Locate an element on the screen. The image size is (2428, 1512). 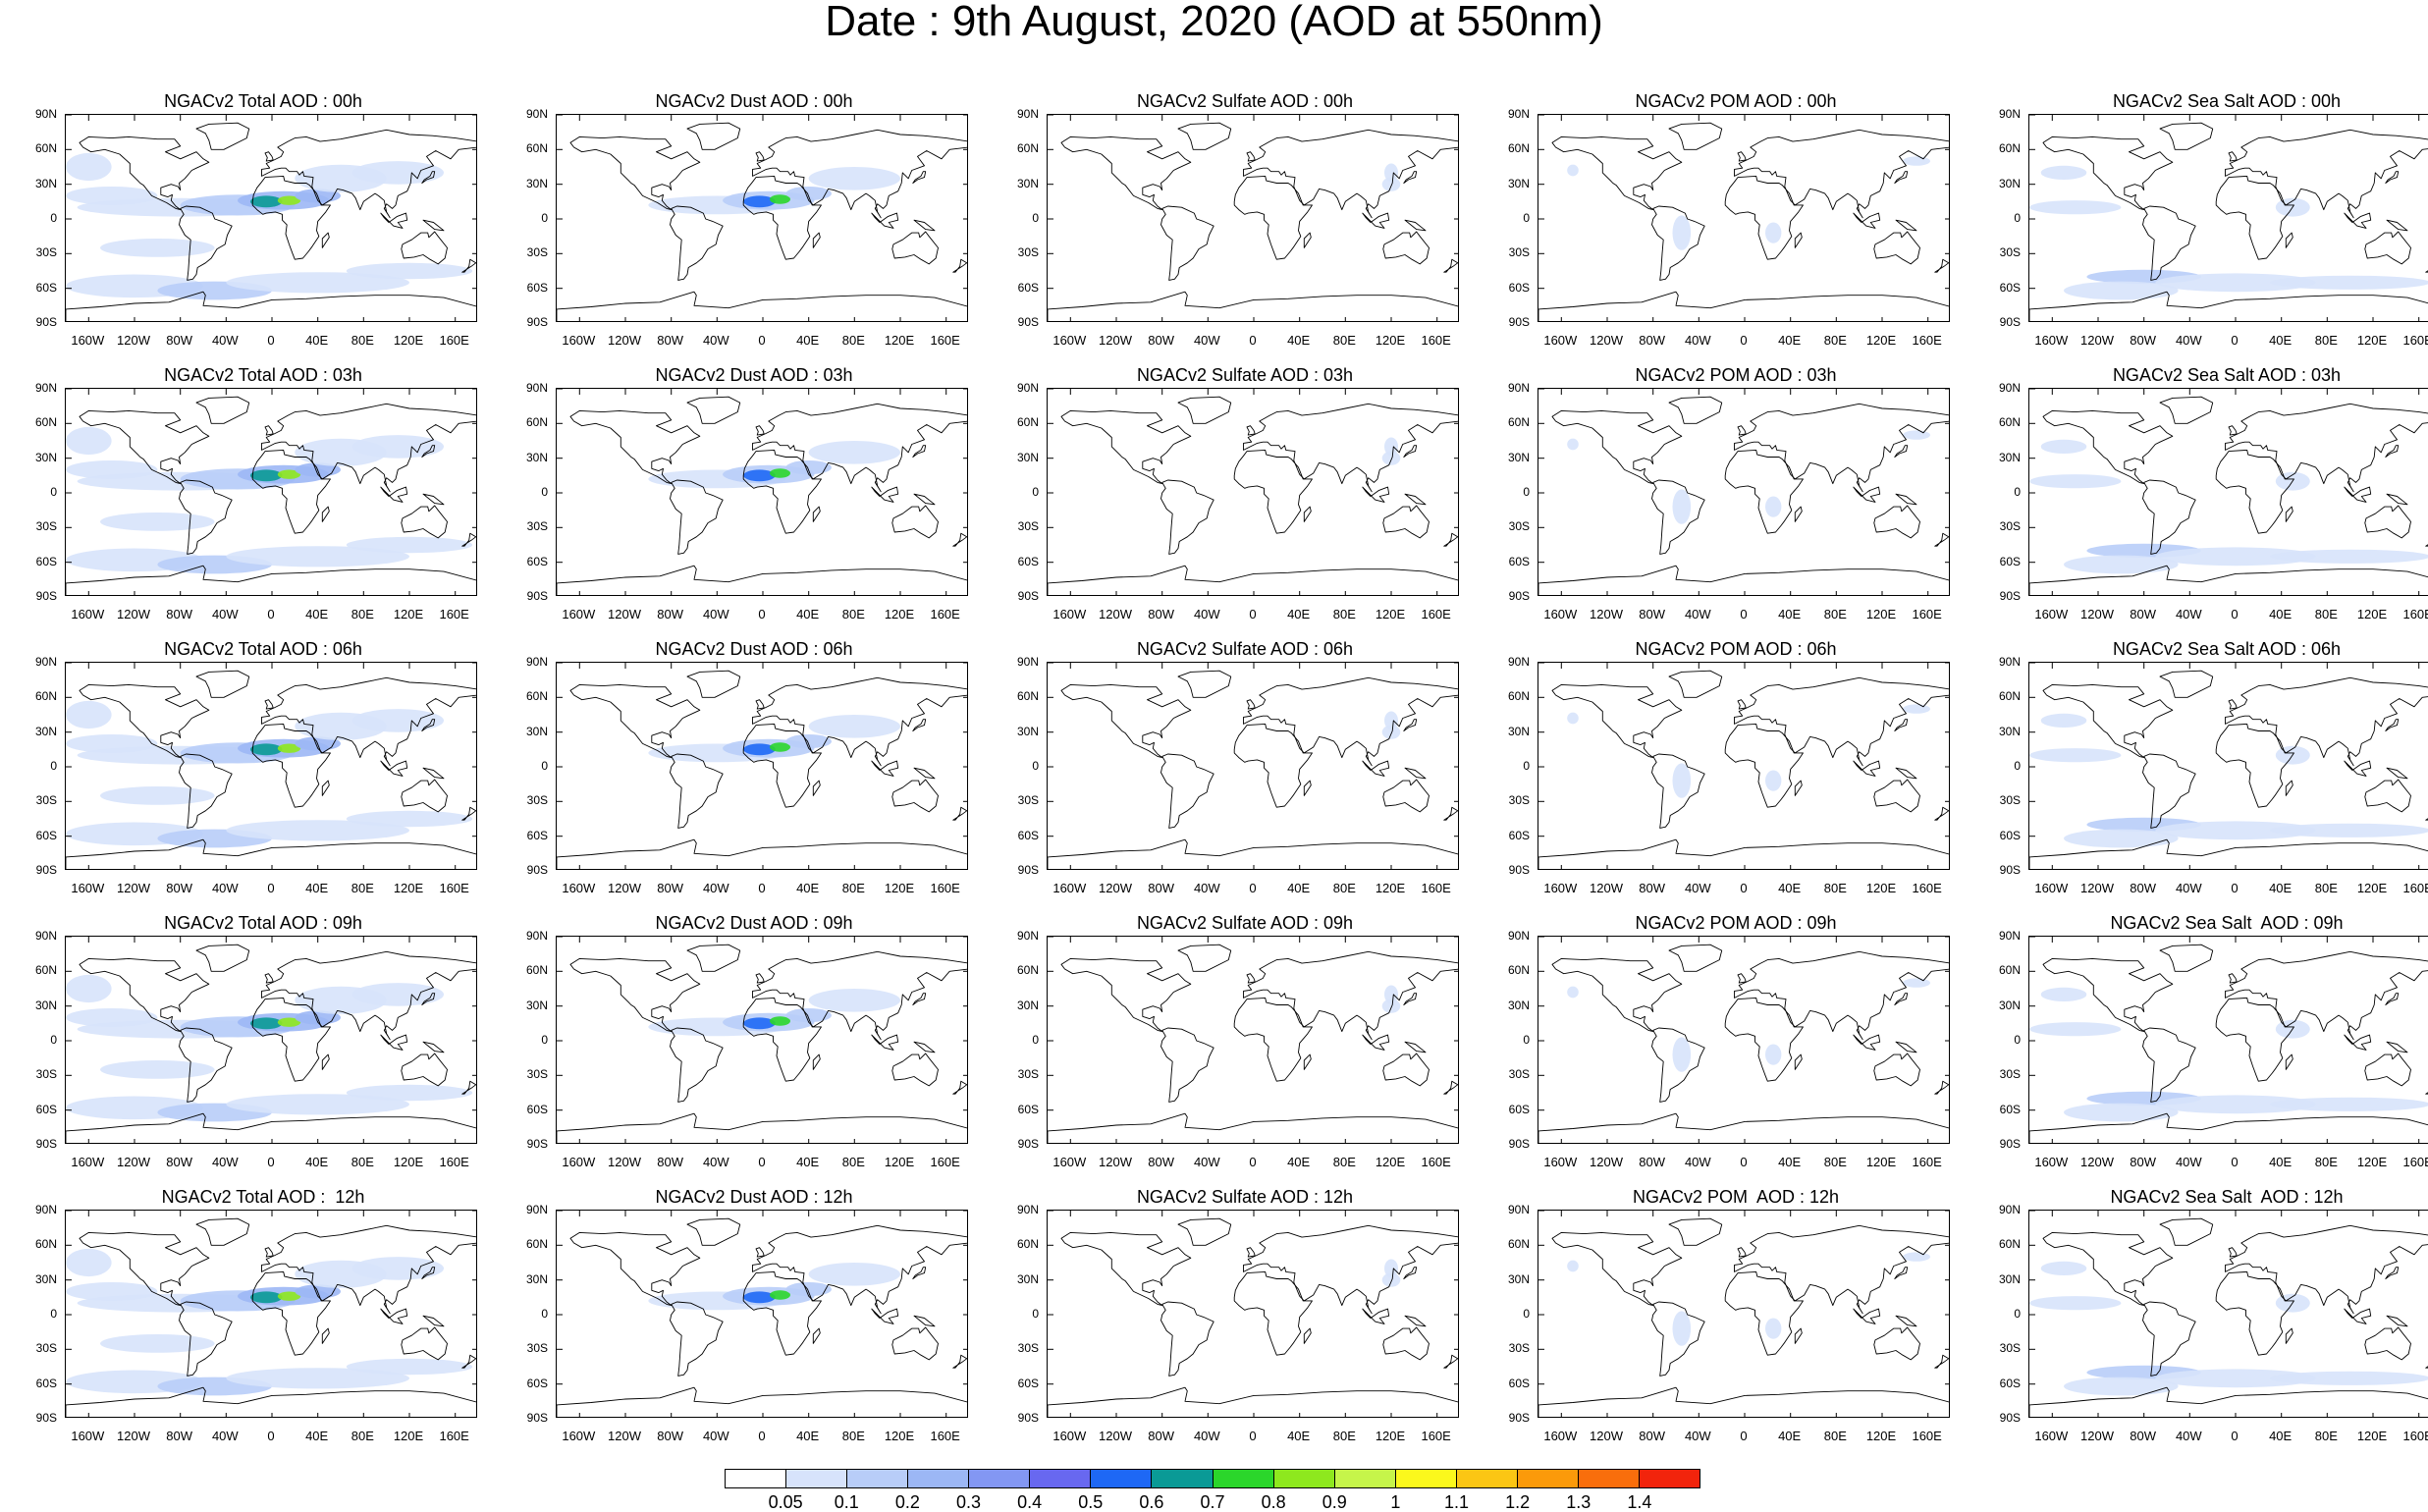
panel-title: NGACv2 Sea Salt AOD : 00h is located at coordinates (2227, 101).